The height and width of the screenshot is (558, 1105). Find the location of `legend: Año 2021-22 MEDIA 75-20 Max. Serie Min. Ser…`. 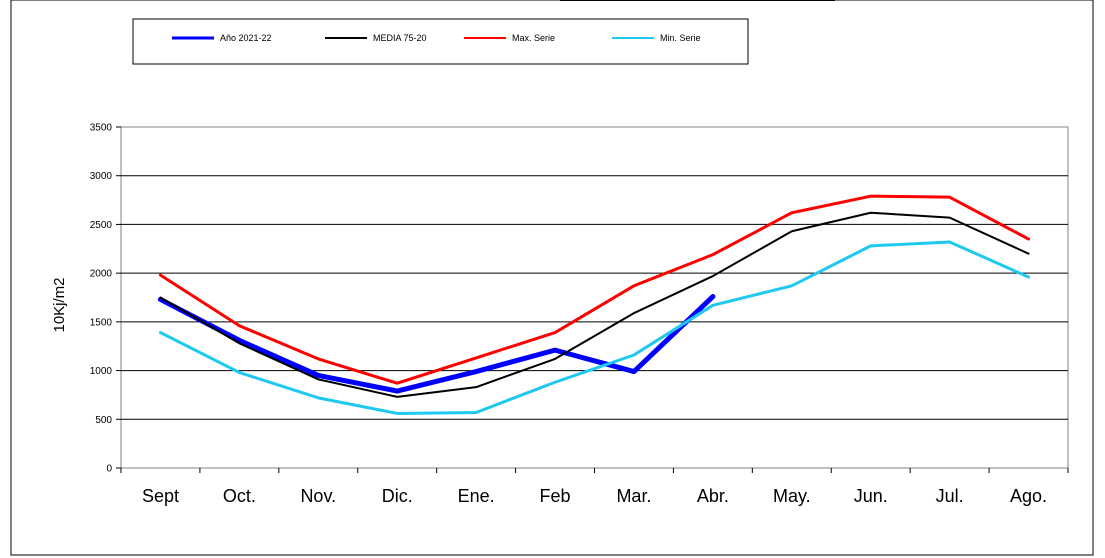

legend: Año 2021-22 MEDIA 75-20 Max. Serie Min. Ser… is located at coordinates (440, 41).